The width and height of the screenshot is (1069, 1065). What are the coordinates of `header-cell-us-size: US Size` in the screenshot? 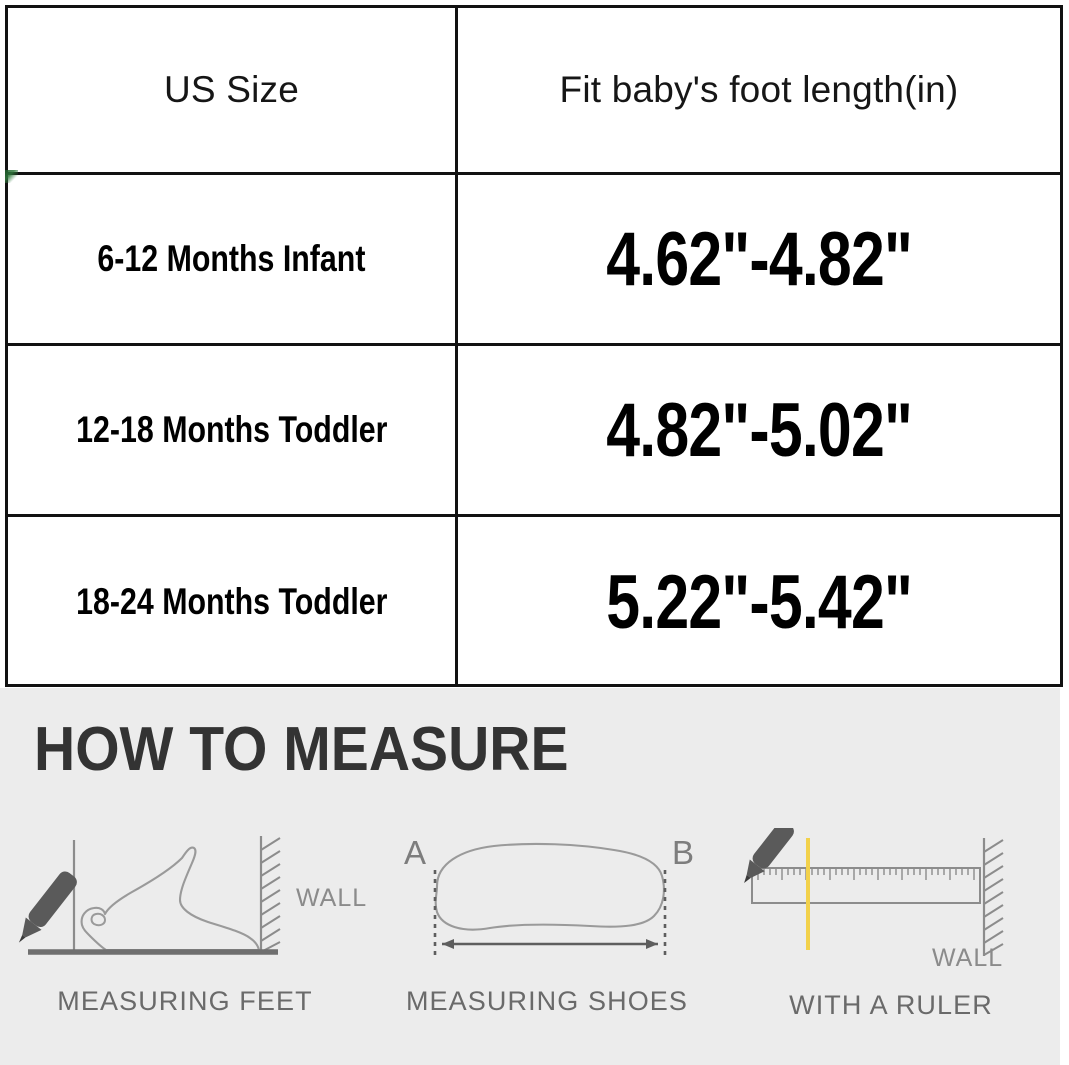 It's located at (233, 90).